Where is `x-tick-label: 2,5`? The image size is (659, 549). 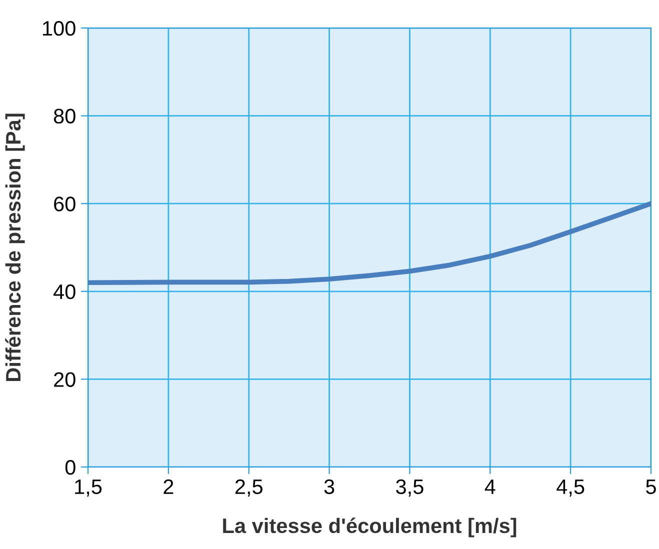 x-tick-label: 2,5 is located at coordinates (248, 488).